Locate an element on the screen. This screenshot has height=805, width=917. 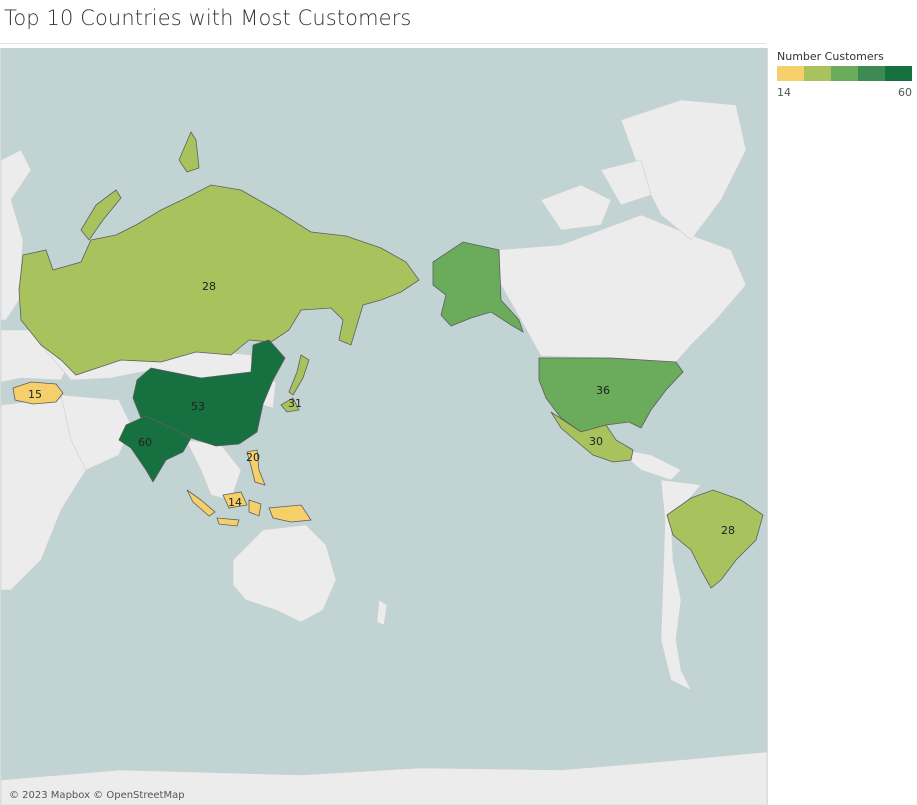
land-australia is located at coordinates (284, 573).